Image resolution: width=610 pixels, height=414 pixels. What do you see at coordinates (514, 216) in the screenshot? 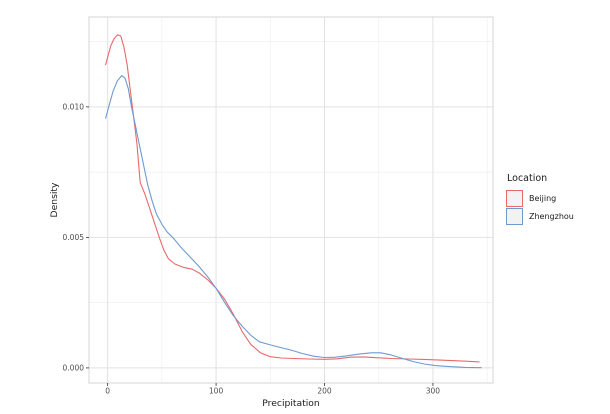
I see `legend-key-zhengzhou` at bounding box center [514, 216].